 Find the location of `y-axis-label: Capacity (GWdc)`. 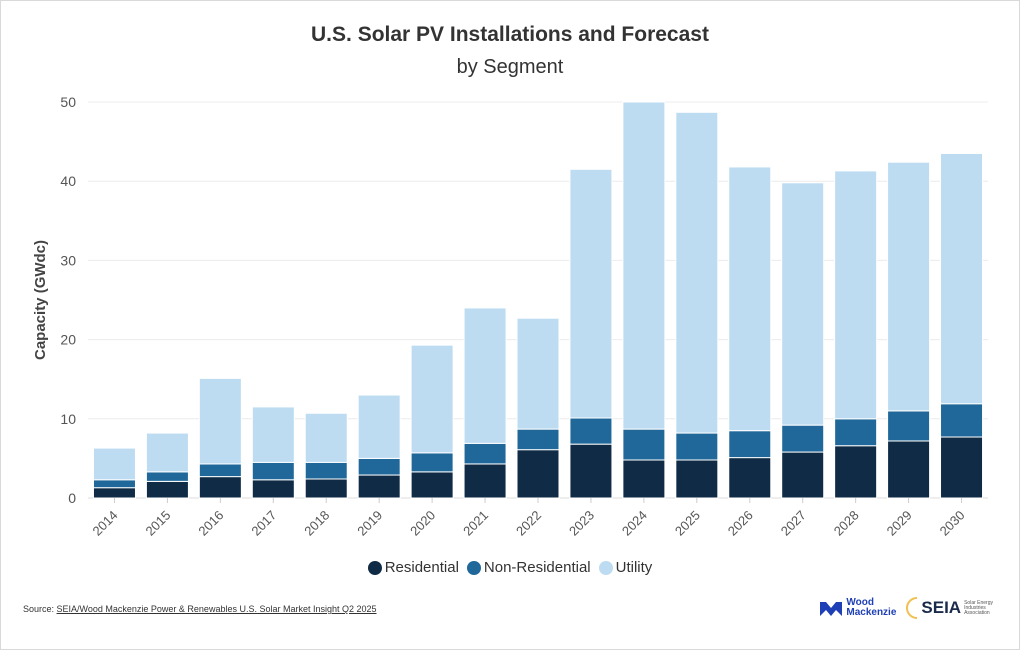

y-axis-label: Capacity (GWdc) is located at coordinates (40, 300).